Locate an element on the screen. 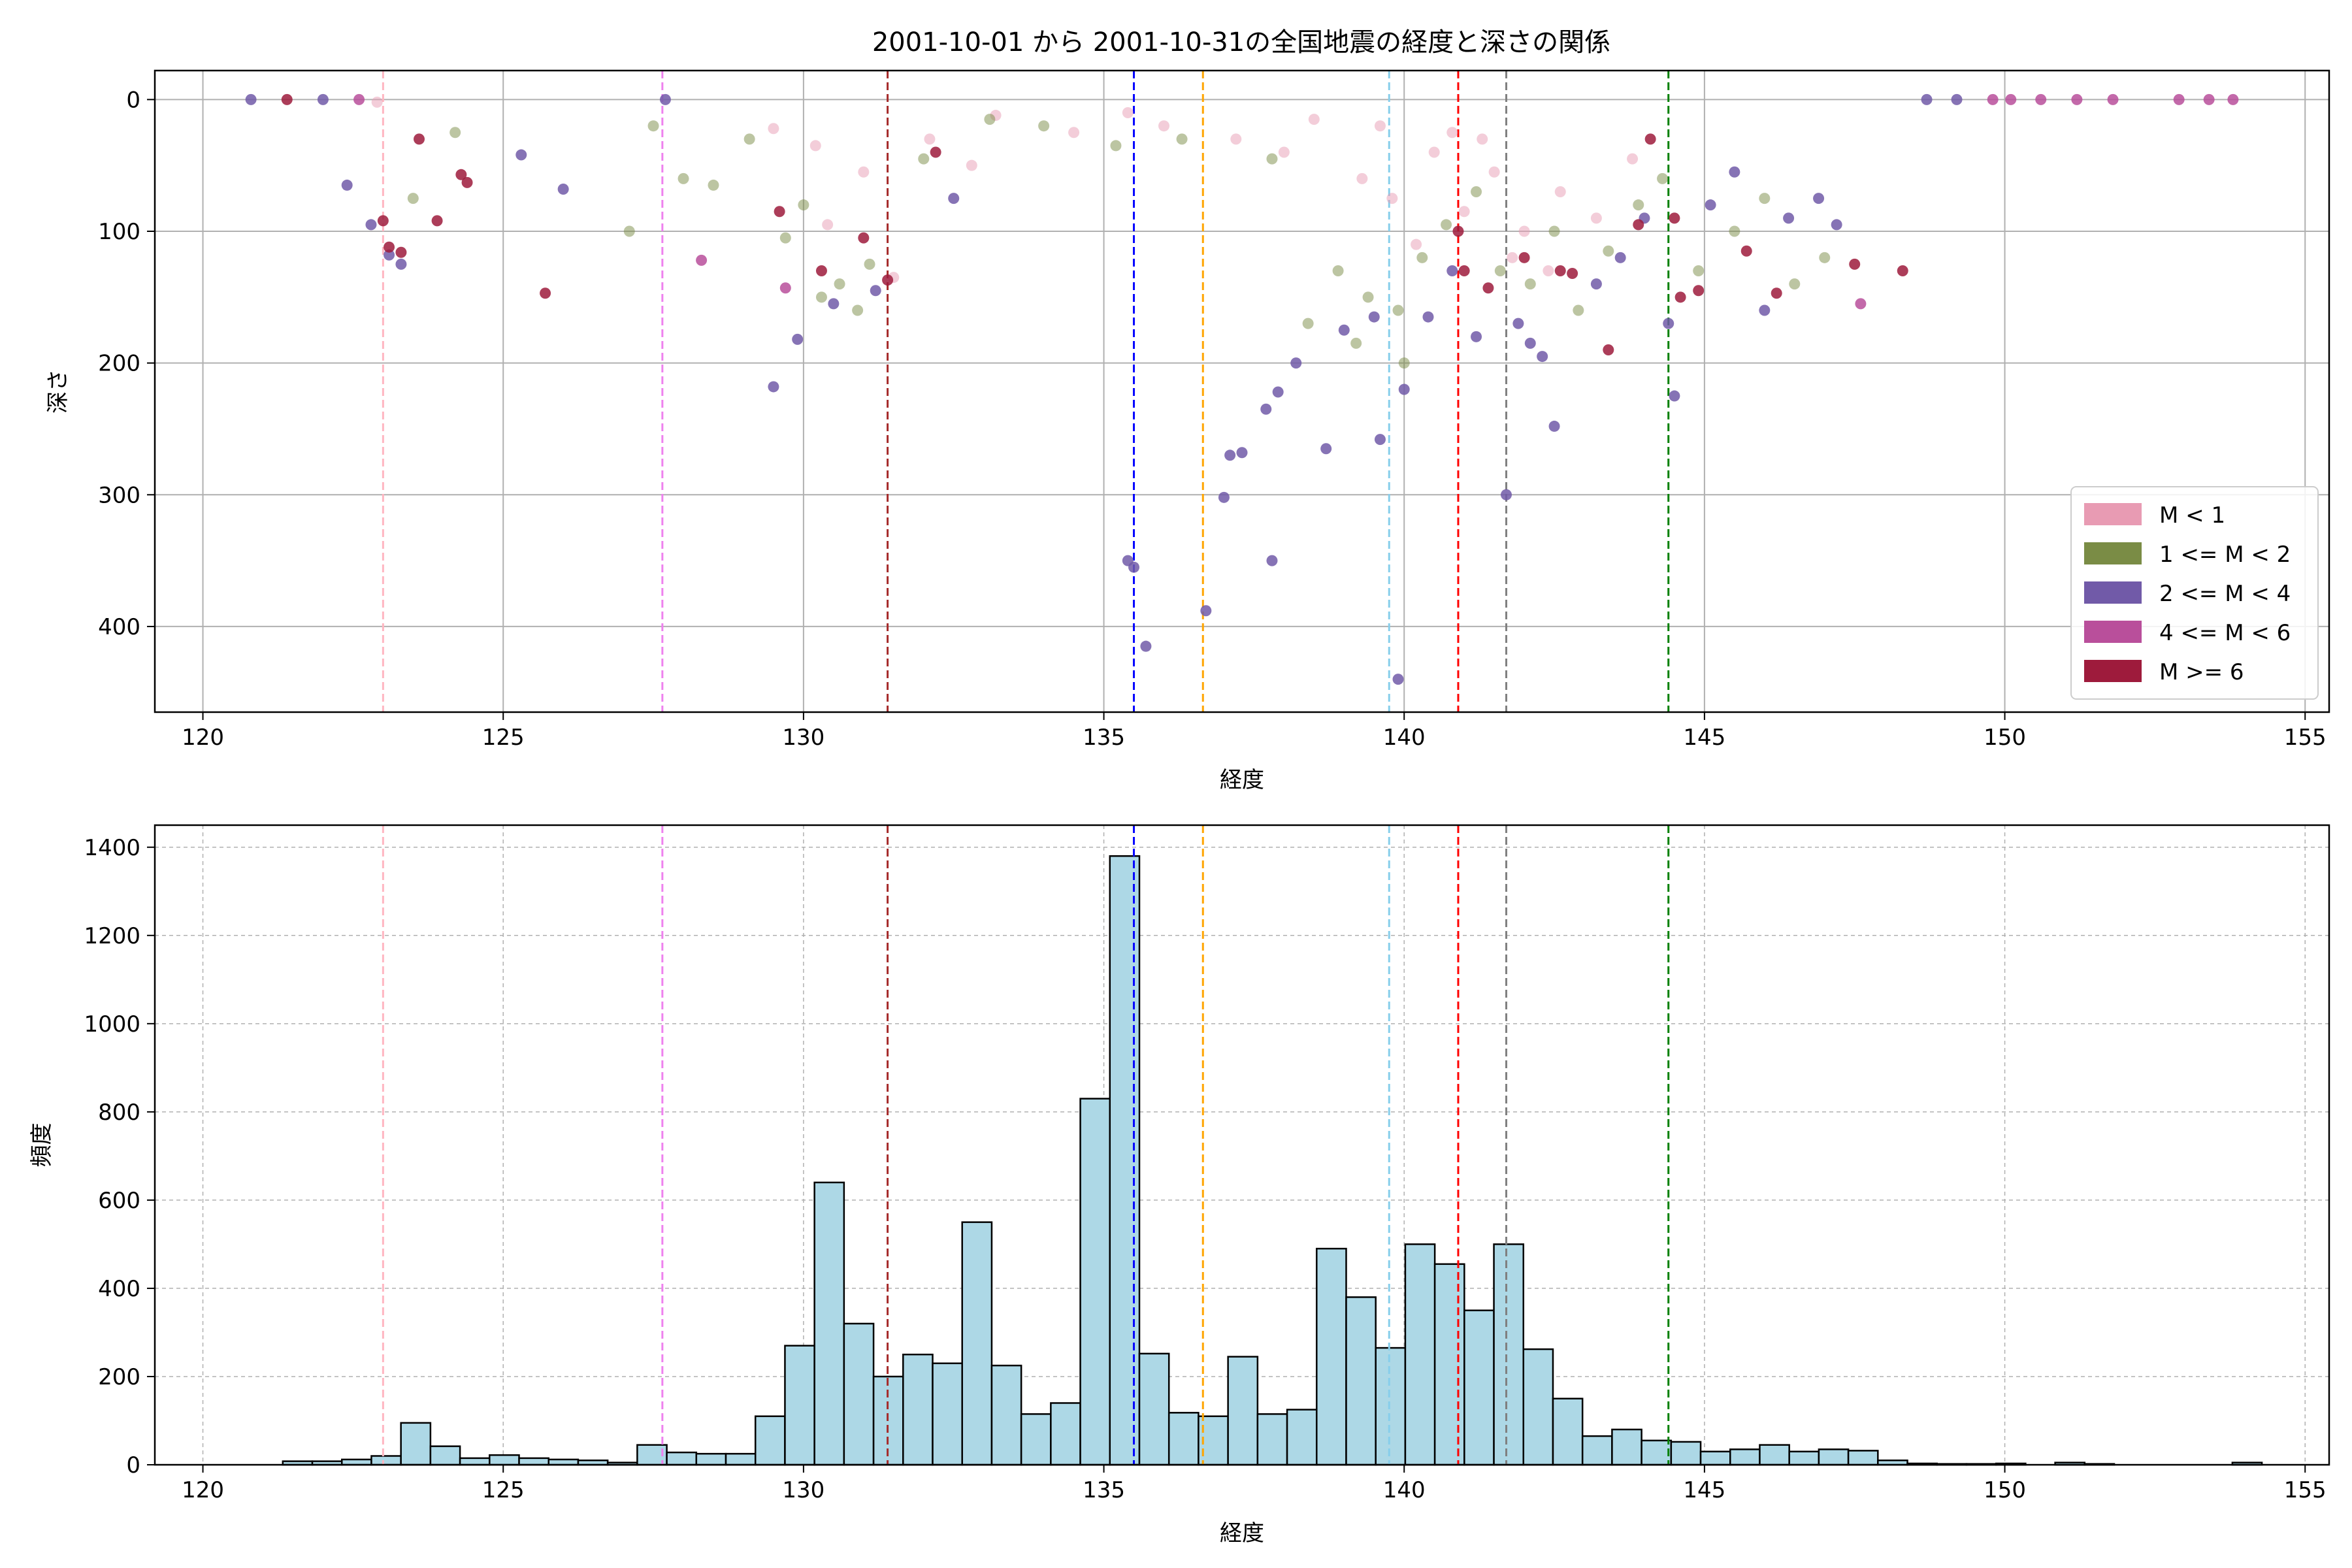  scatter-x-tick-label: 155 is located at coordinates (2305, 738).